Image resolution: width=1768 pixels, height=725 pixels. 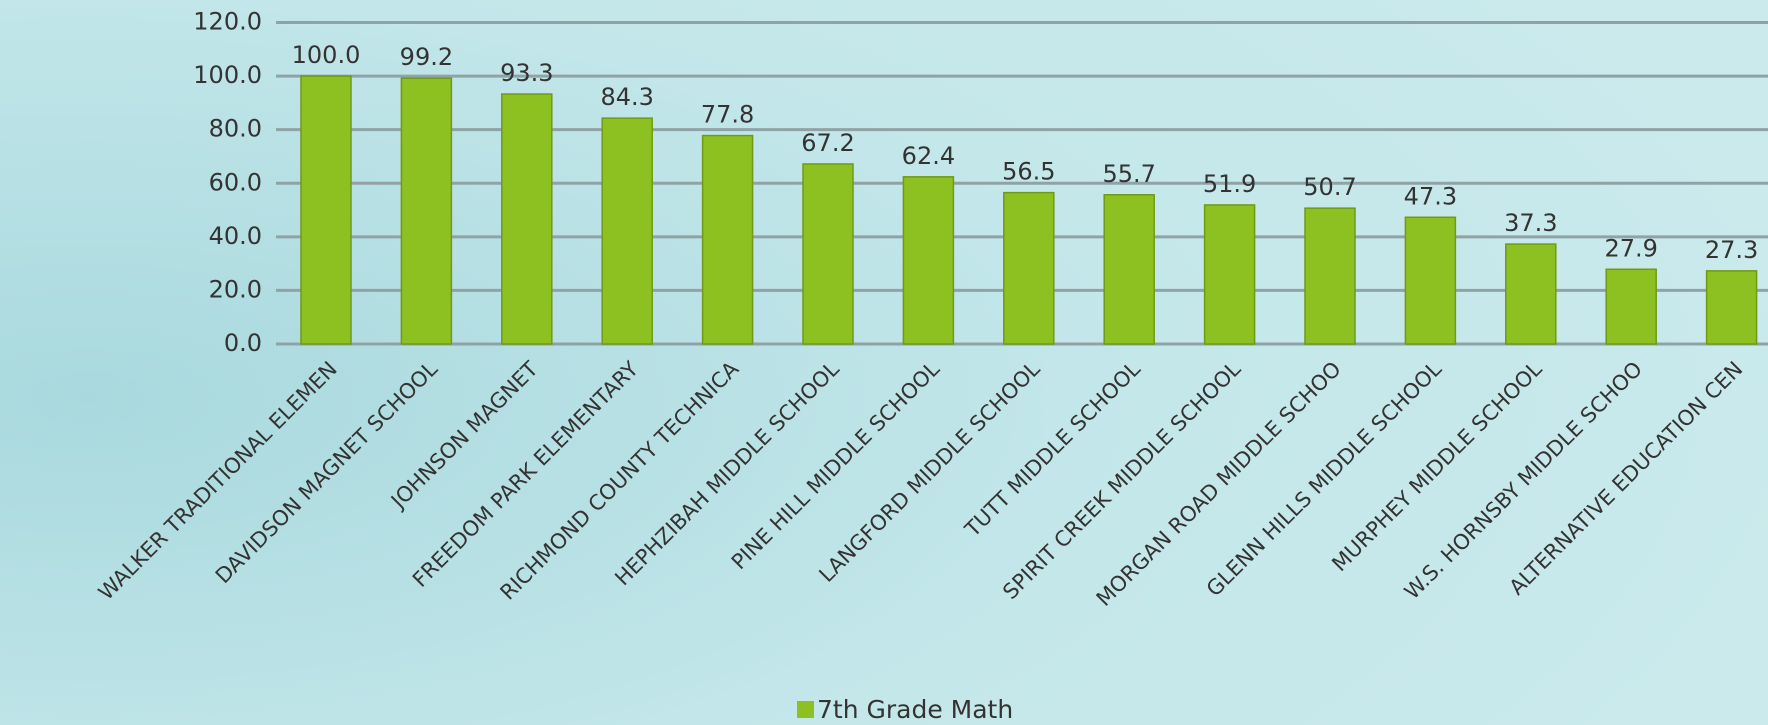 What do you see at coordinates (243, 343) in the screenshot?
I see `y-tick-label: 0.0` at bounding box center [243, 343].